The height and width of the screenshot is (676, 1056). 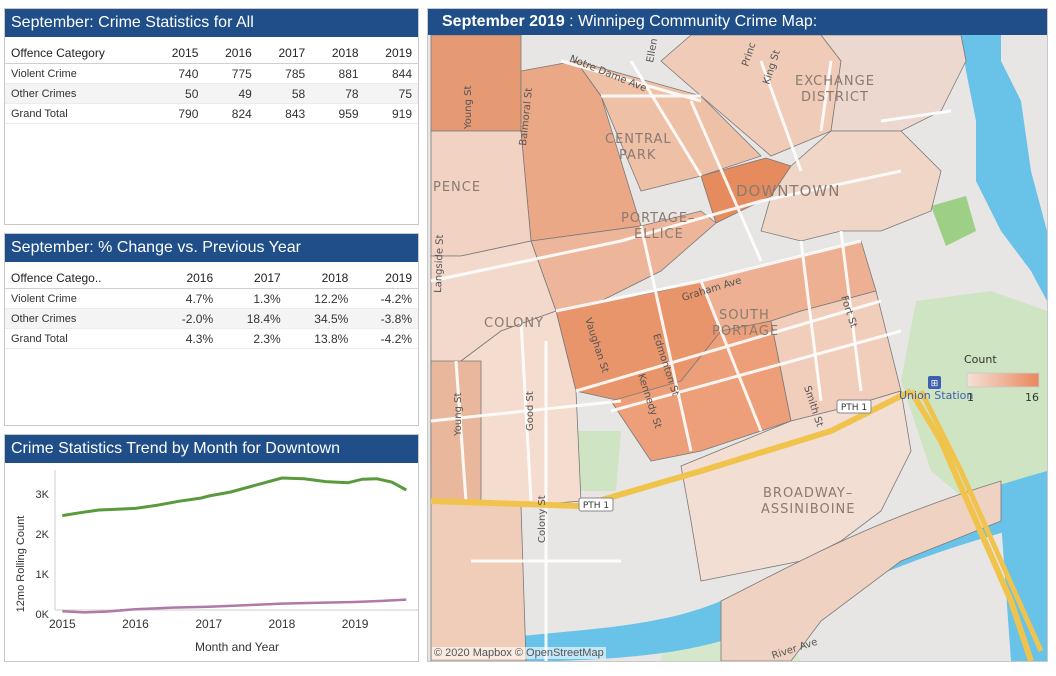 What do you see at coordinates (936, 395) in the screenshot?
I see `station-label: Union Station` at bounding box center [936, 395].